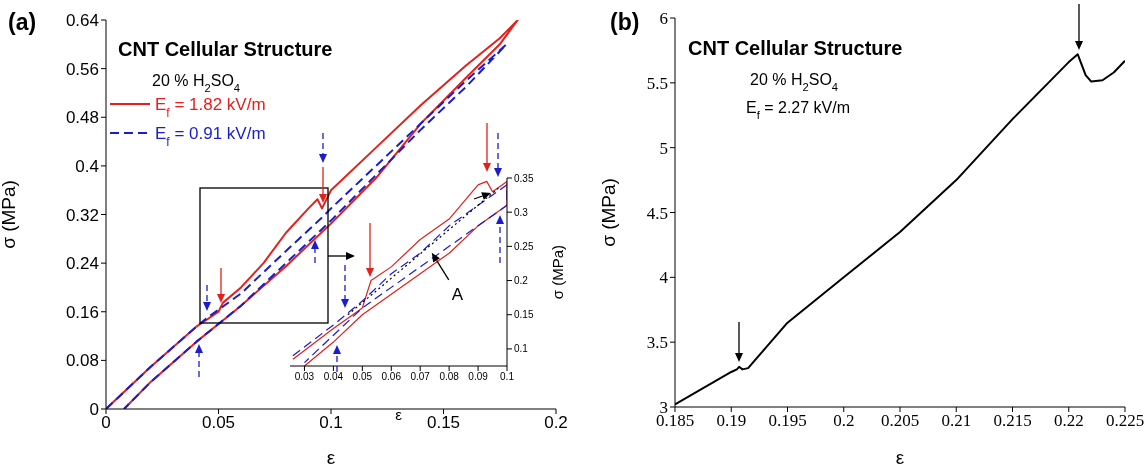 The image size is (1148, 464). I want to click on x-tick-label: 0.215, so click(1012, 421).